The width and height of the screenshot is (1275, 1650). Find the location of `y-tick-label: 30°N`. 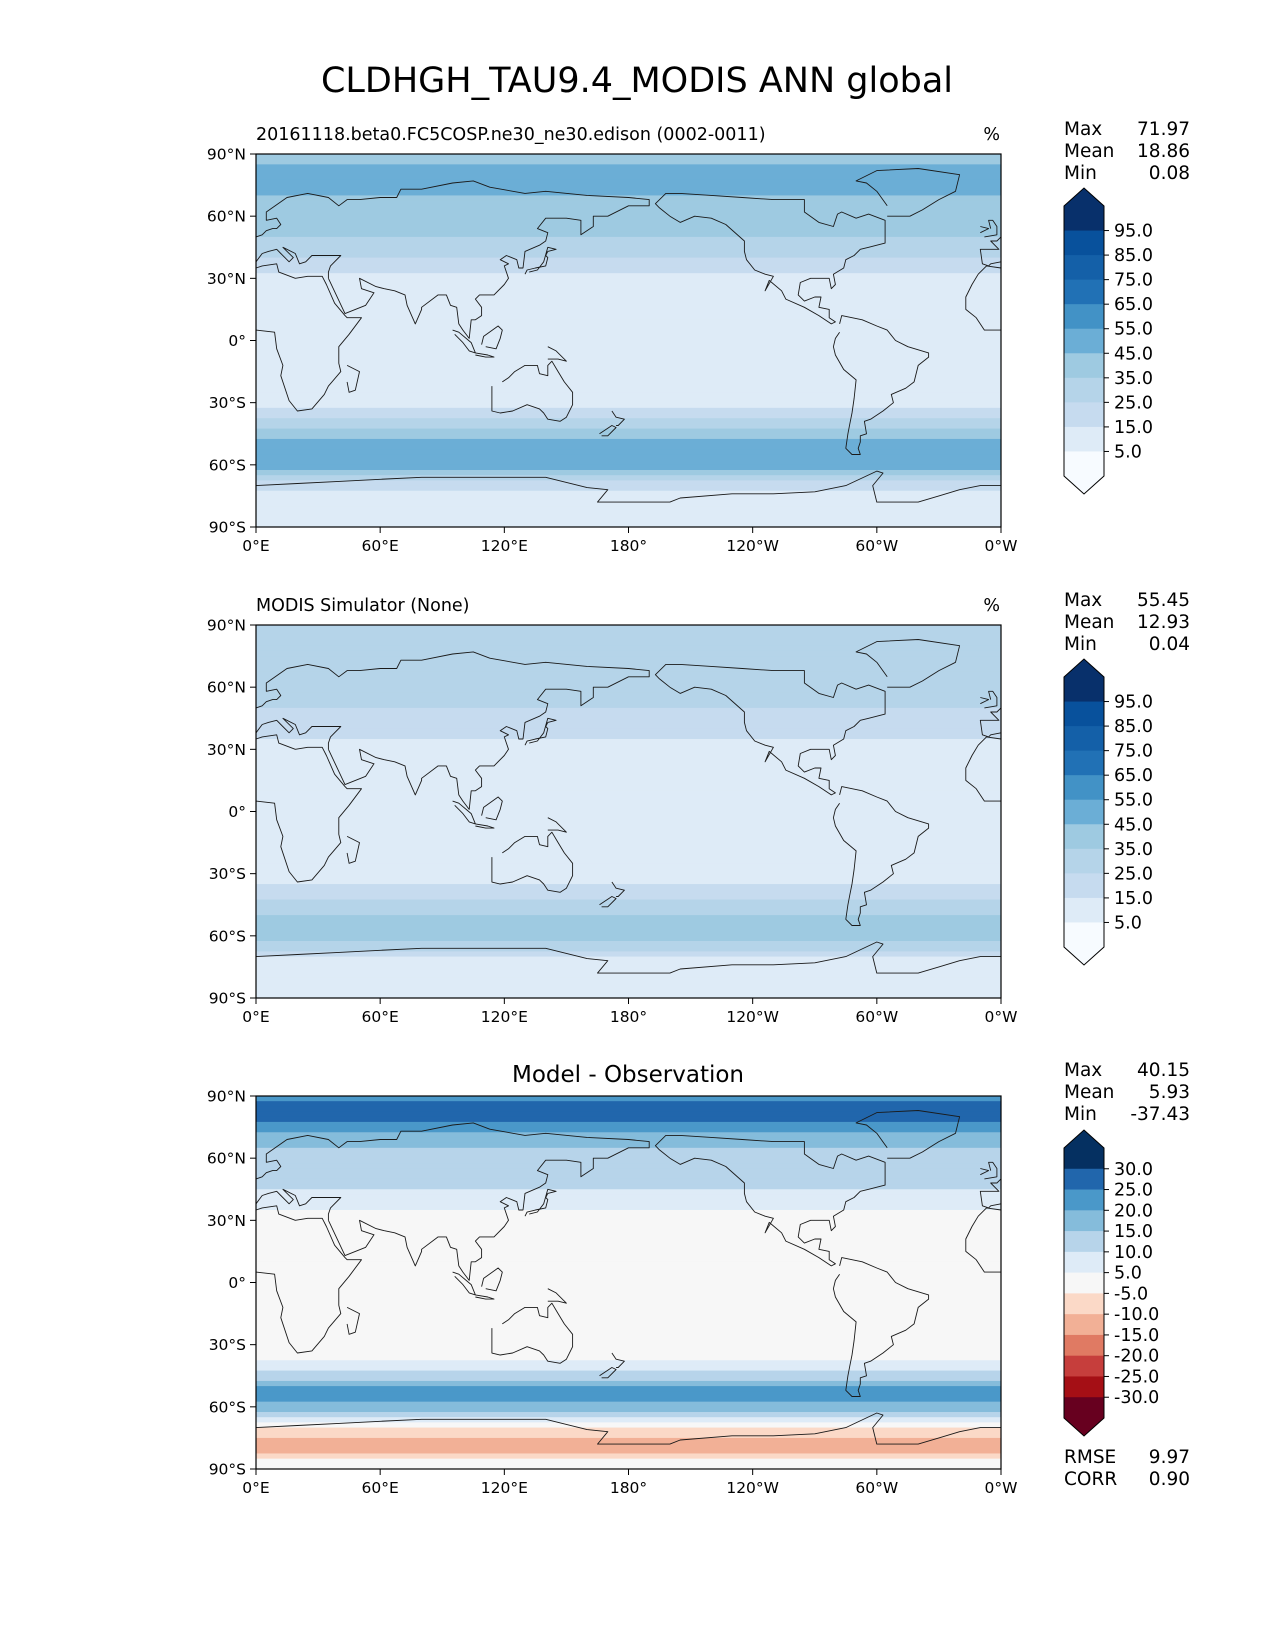

y-tick-label: 30°N is located at coordinates (226, 750).